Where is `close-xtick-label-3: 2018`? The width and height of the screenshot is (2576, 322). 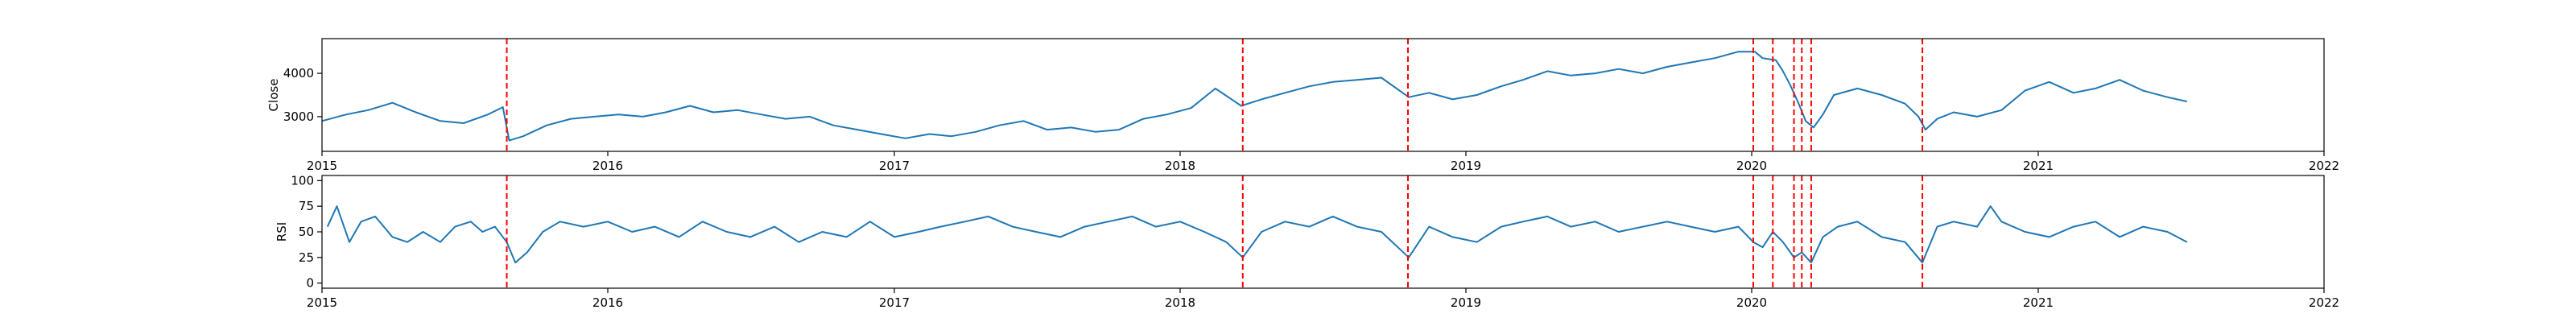 close-xtick-label-3: 2018 is located at coordinates (1180, 166).